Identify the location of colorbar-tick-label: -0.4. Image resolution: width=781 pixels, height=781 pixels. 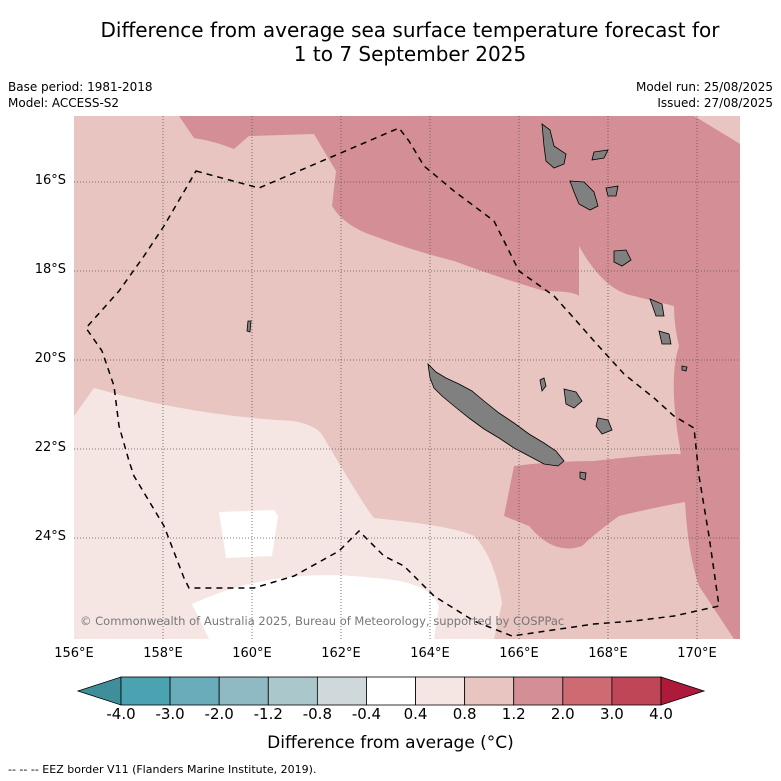
(366, 714).